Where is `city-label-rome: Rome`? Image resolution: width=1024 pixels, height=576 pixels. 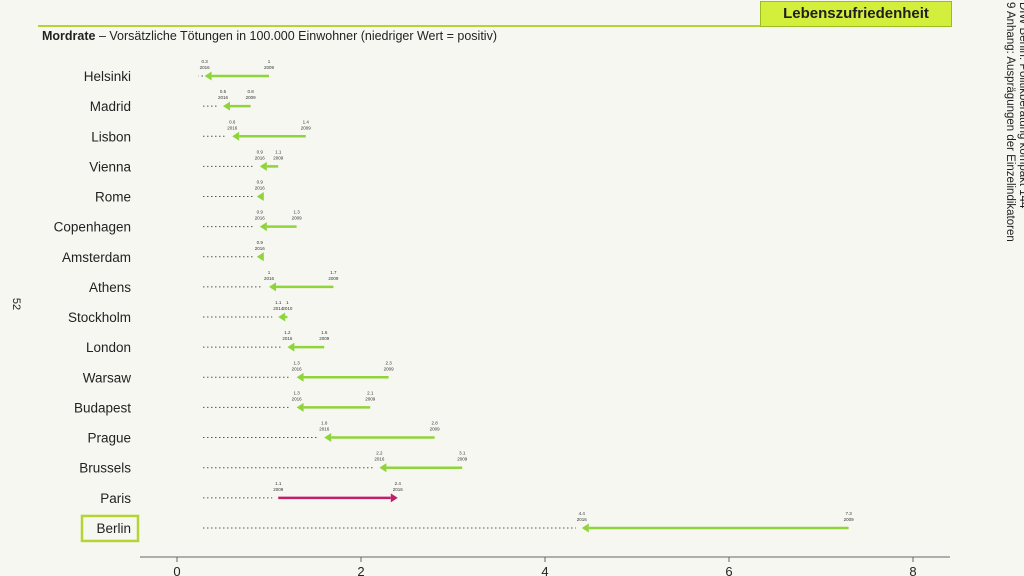
city-label-rome: Rome is located at coordinates (113, 197).